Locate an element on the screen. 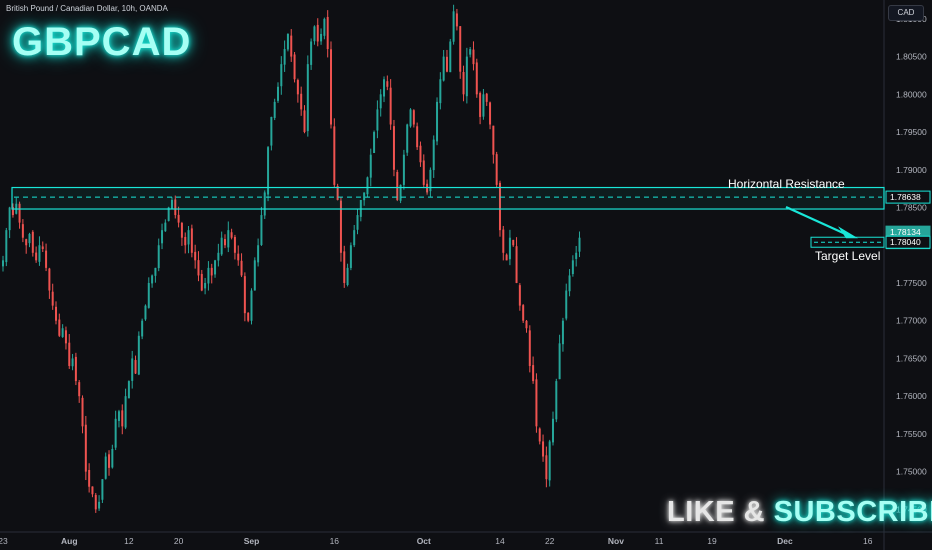 This screenshot has height=550, width=932. y-tick-label: 1.74500 is located at coordinates (911, 509).